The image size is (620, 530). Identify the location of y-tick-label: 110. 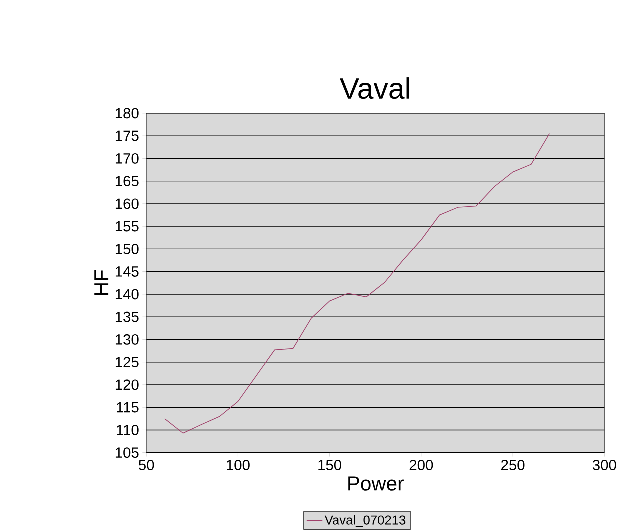
(128, 430).